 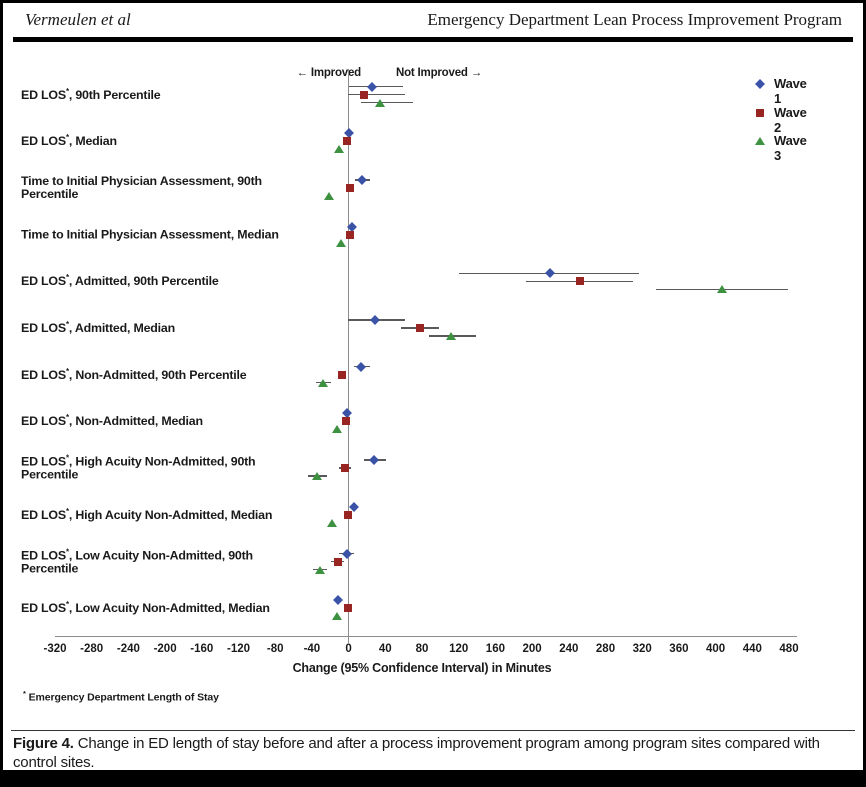 I want to click on running-head-author: Vermeulen et al, so click(x=78, y=19).